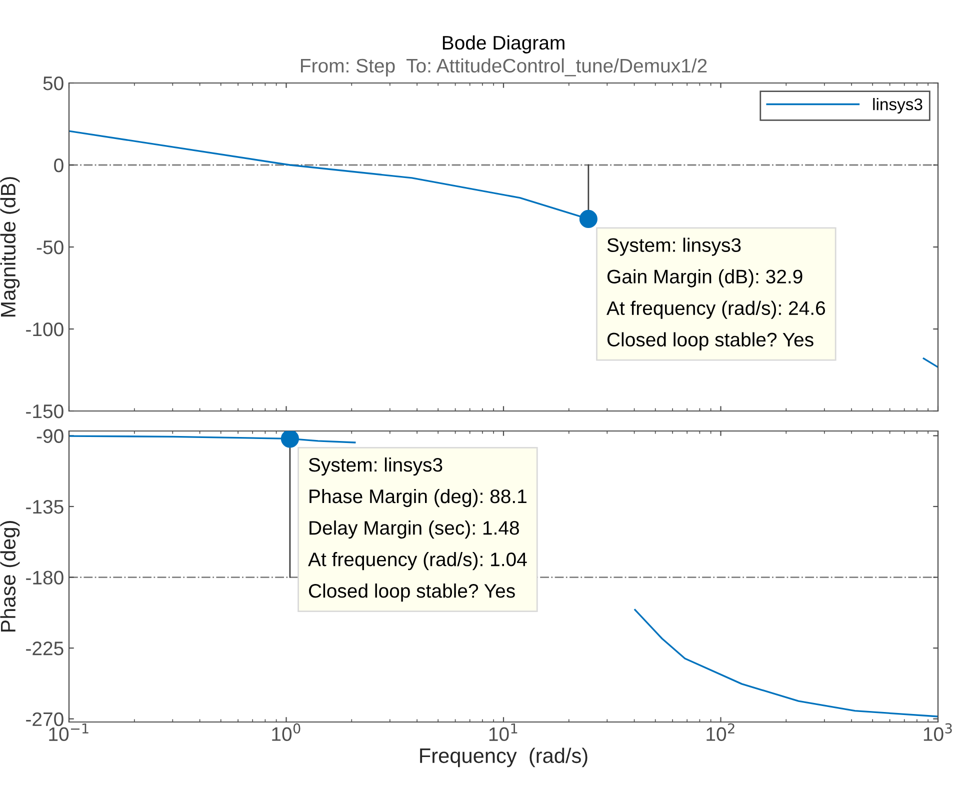 The width and height of the screenshot is (963, 804). I want to click on y-tick-label: -100, so click(45, 329).